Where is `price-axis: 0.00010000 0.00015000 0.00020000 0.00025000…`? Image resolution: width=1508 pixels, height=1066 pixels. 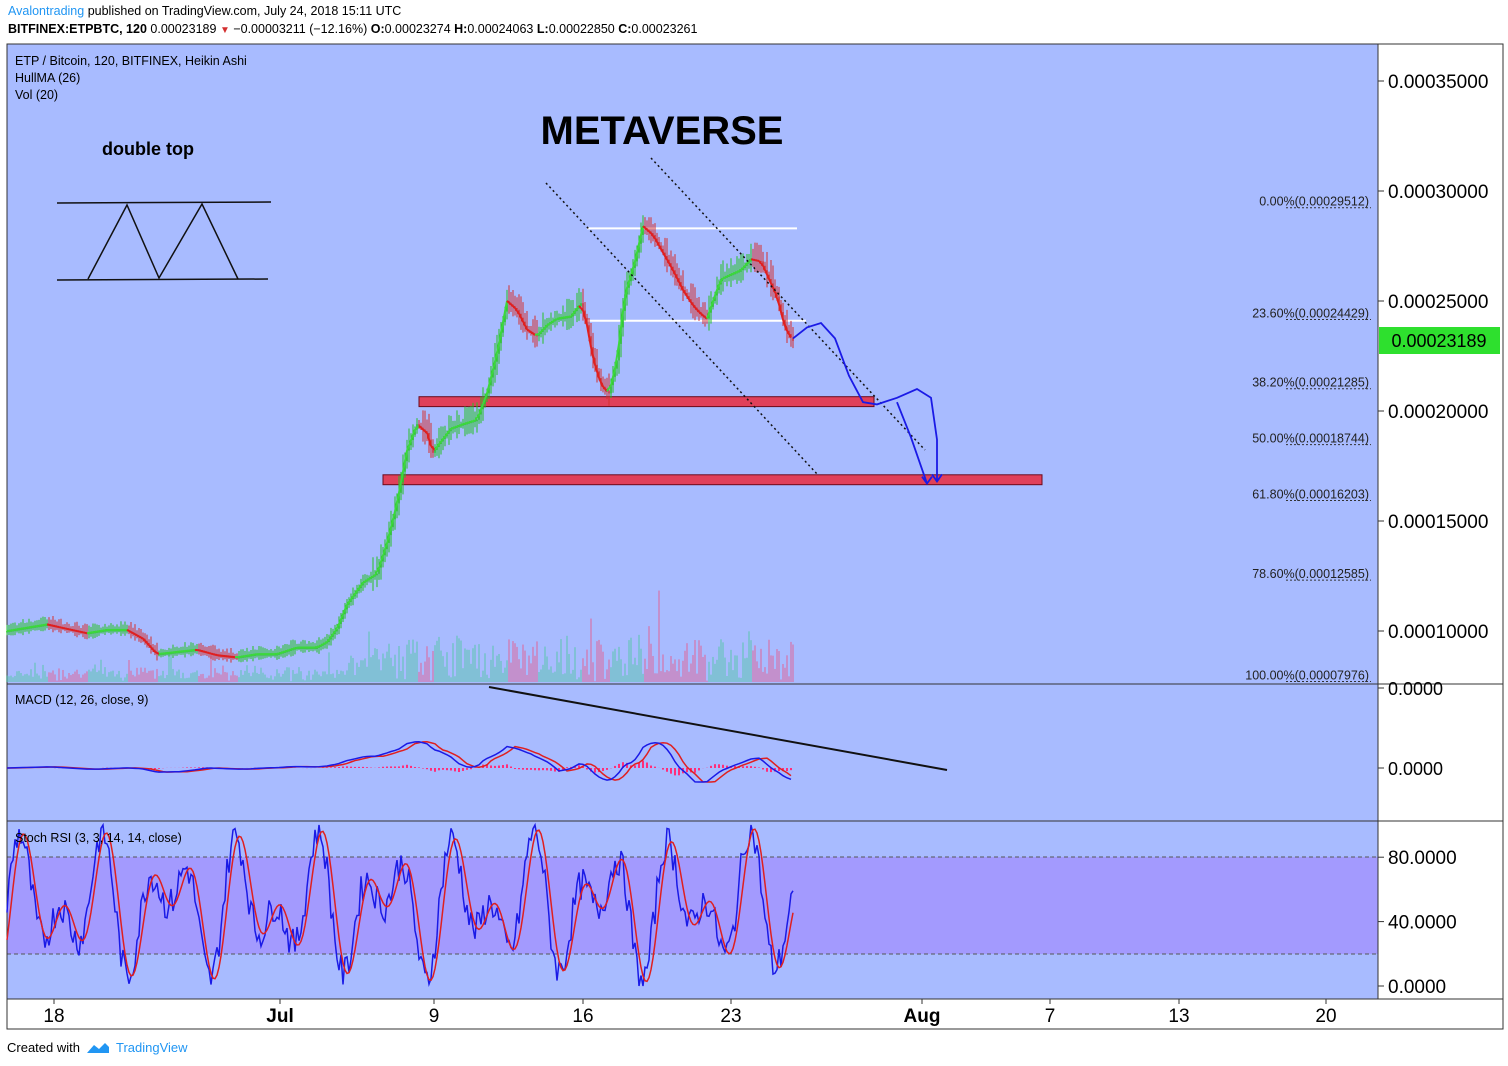 price-axis: 0.00010000 0.00015000 0.00020000 0.00025000… is located at coordinates (1433, 357).